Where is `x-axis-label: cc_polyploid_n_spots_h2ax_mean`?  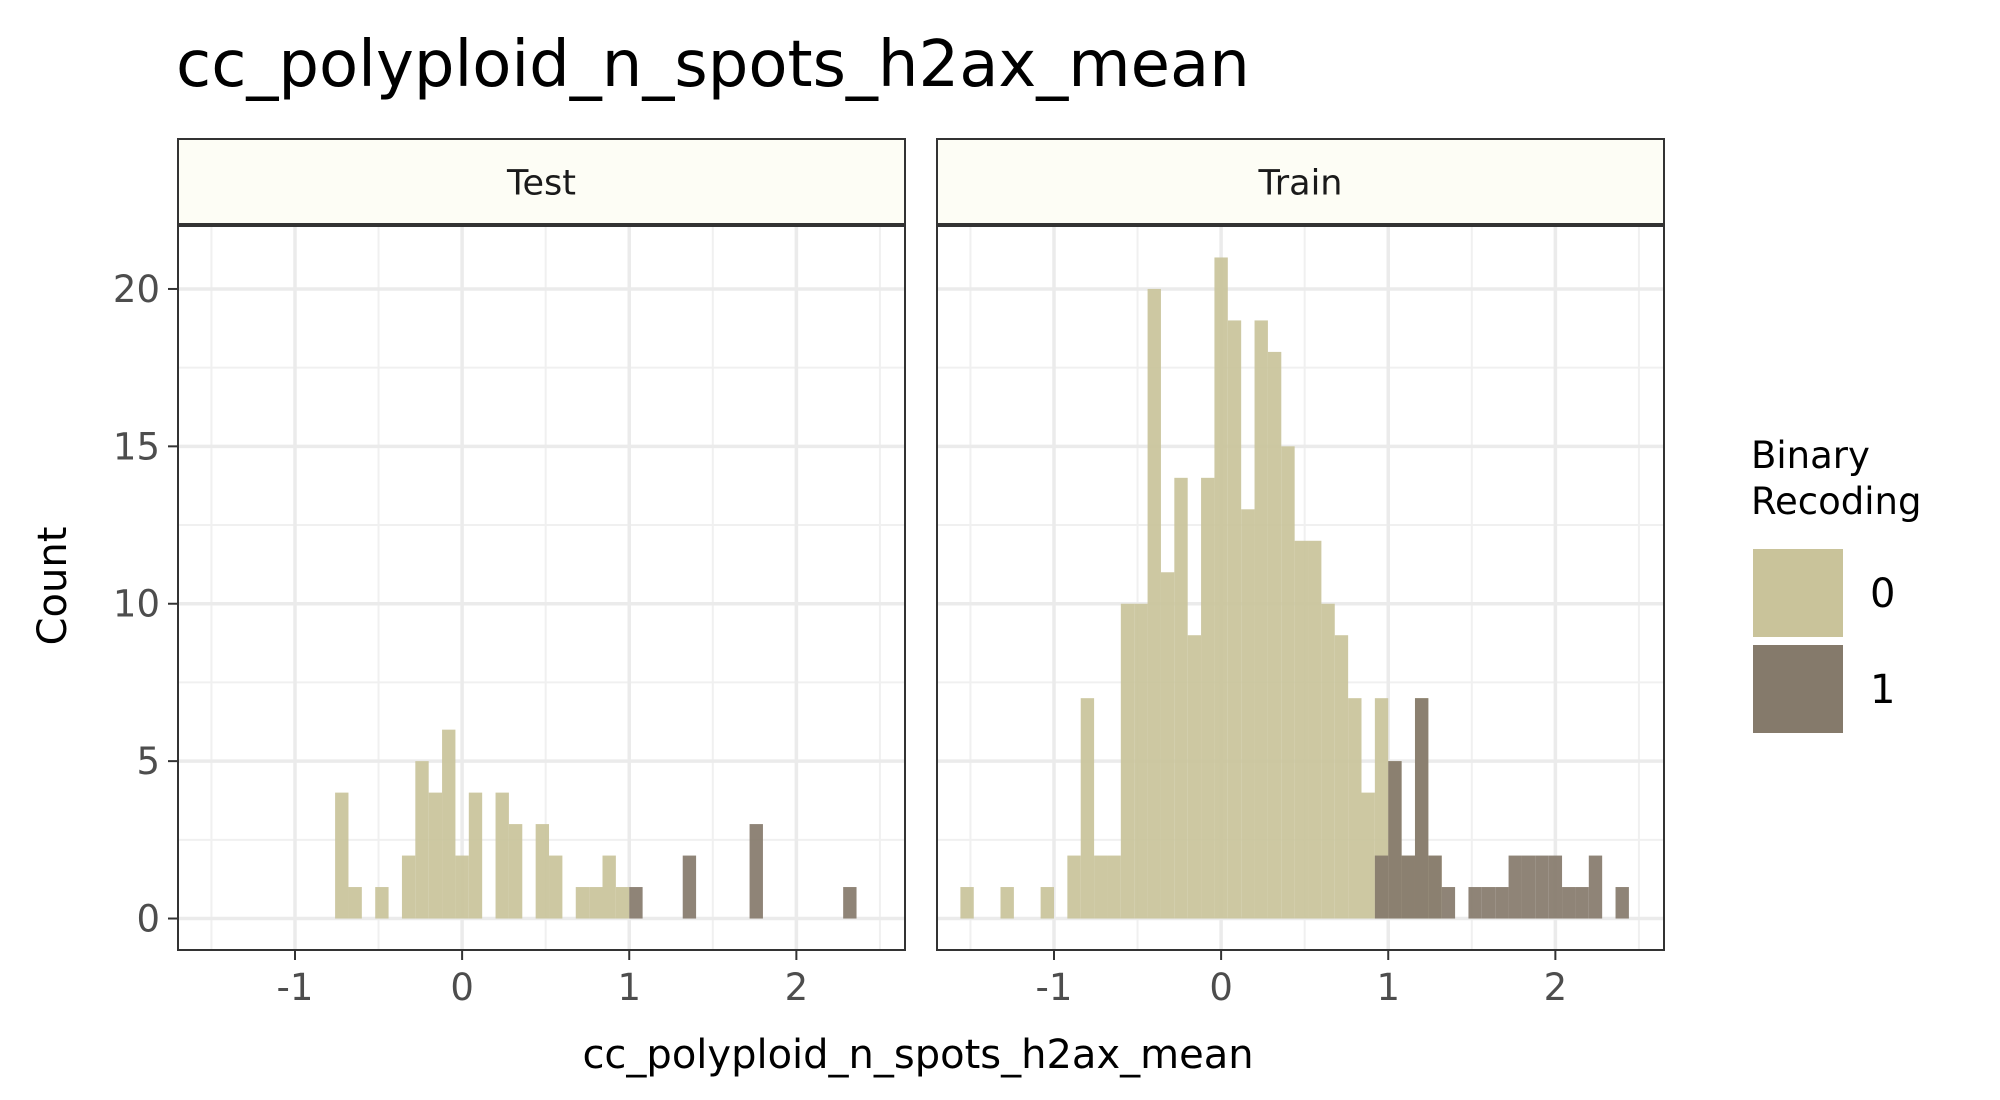 x-axis-label: cc_polyploid_n_spots_h2ax_mean is located at coordinates (917, 1055).